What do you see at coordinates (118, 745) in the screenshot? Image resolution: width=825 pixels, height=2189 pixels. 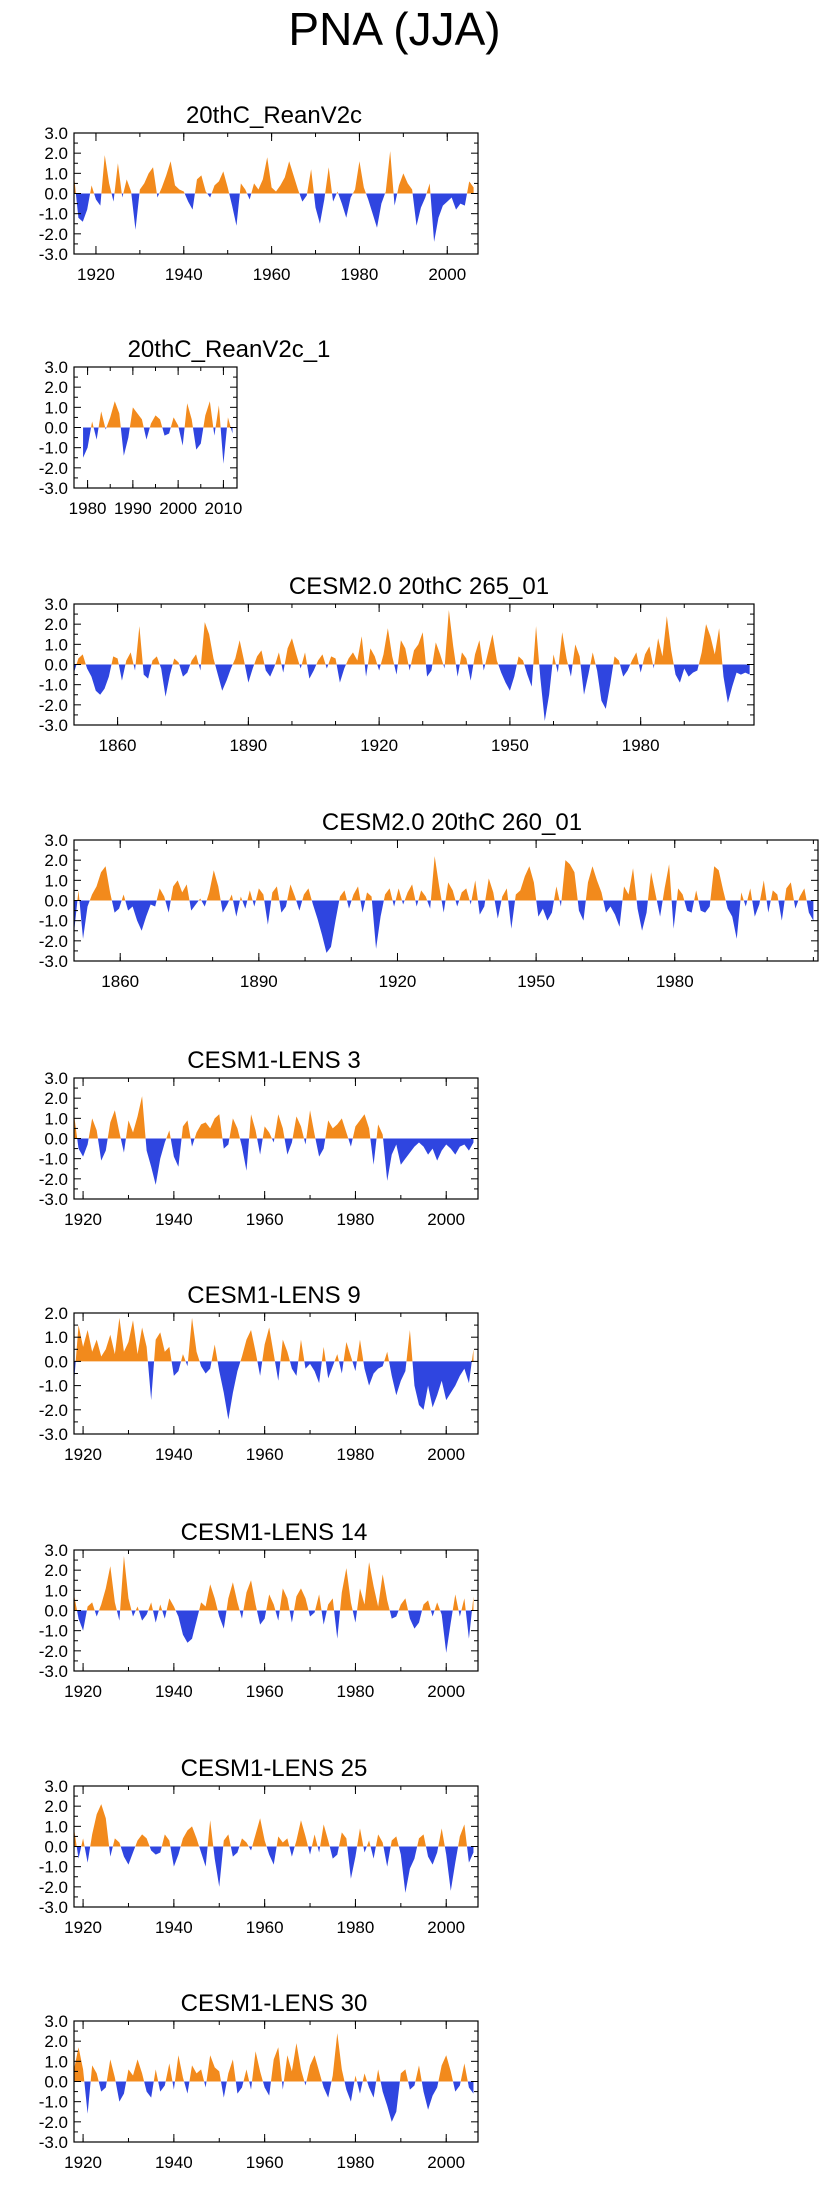 I see `x-tick-label: 1860` at bounding box center [118, 745].